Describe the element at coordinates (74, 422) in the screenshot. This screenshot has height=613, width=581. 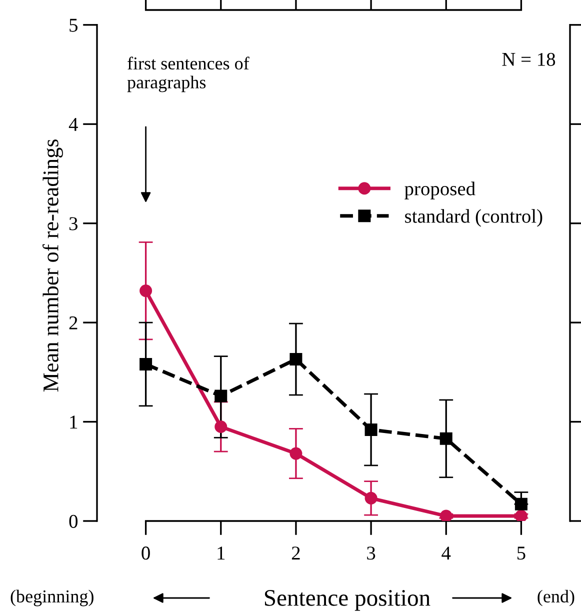
I see `y-tick-label: 1` at that location.